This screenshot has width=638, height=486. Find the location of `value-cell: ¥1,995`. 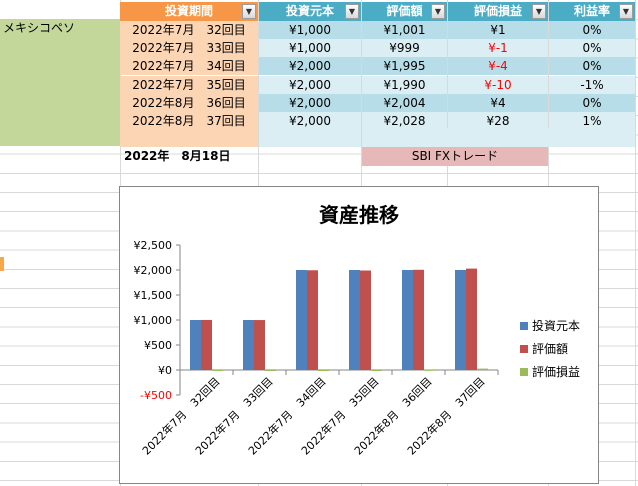

value-cell: ¥1,995 is located at coordinates (404, 66).